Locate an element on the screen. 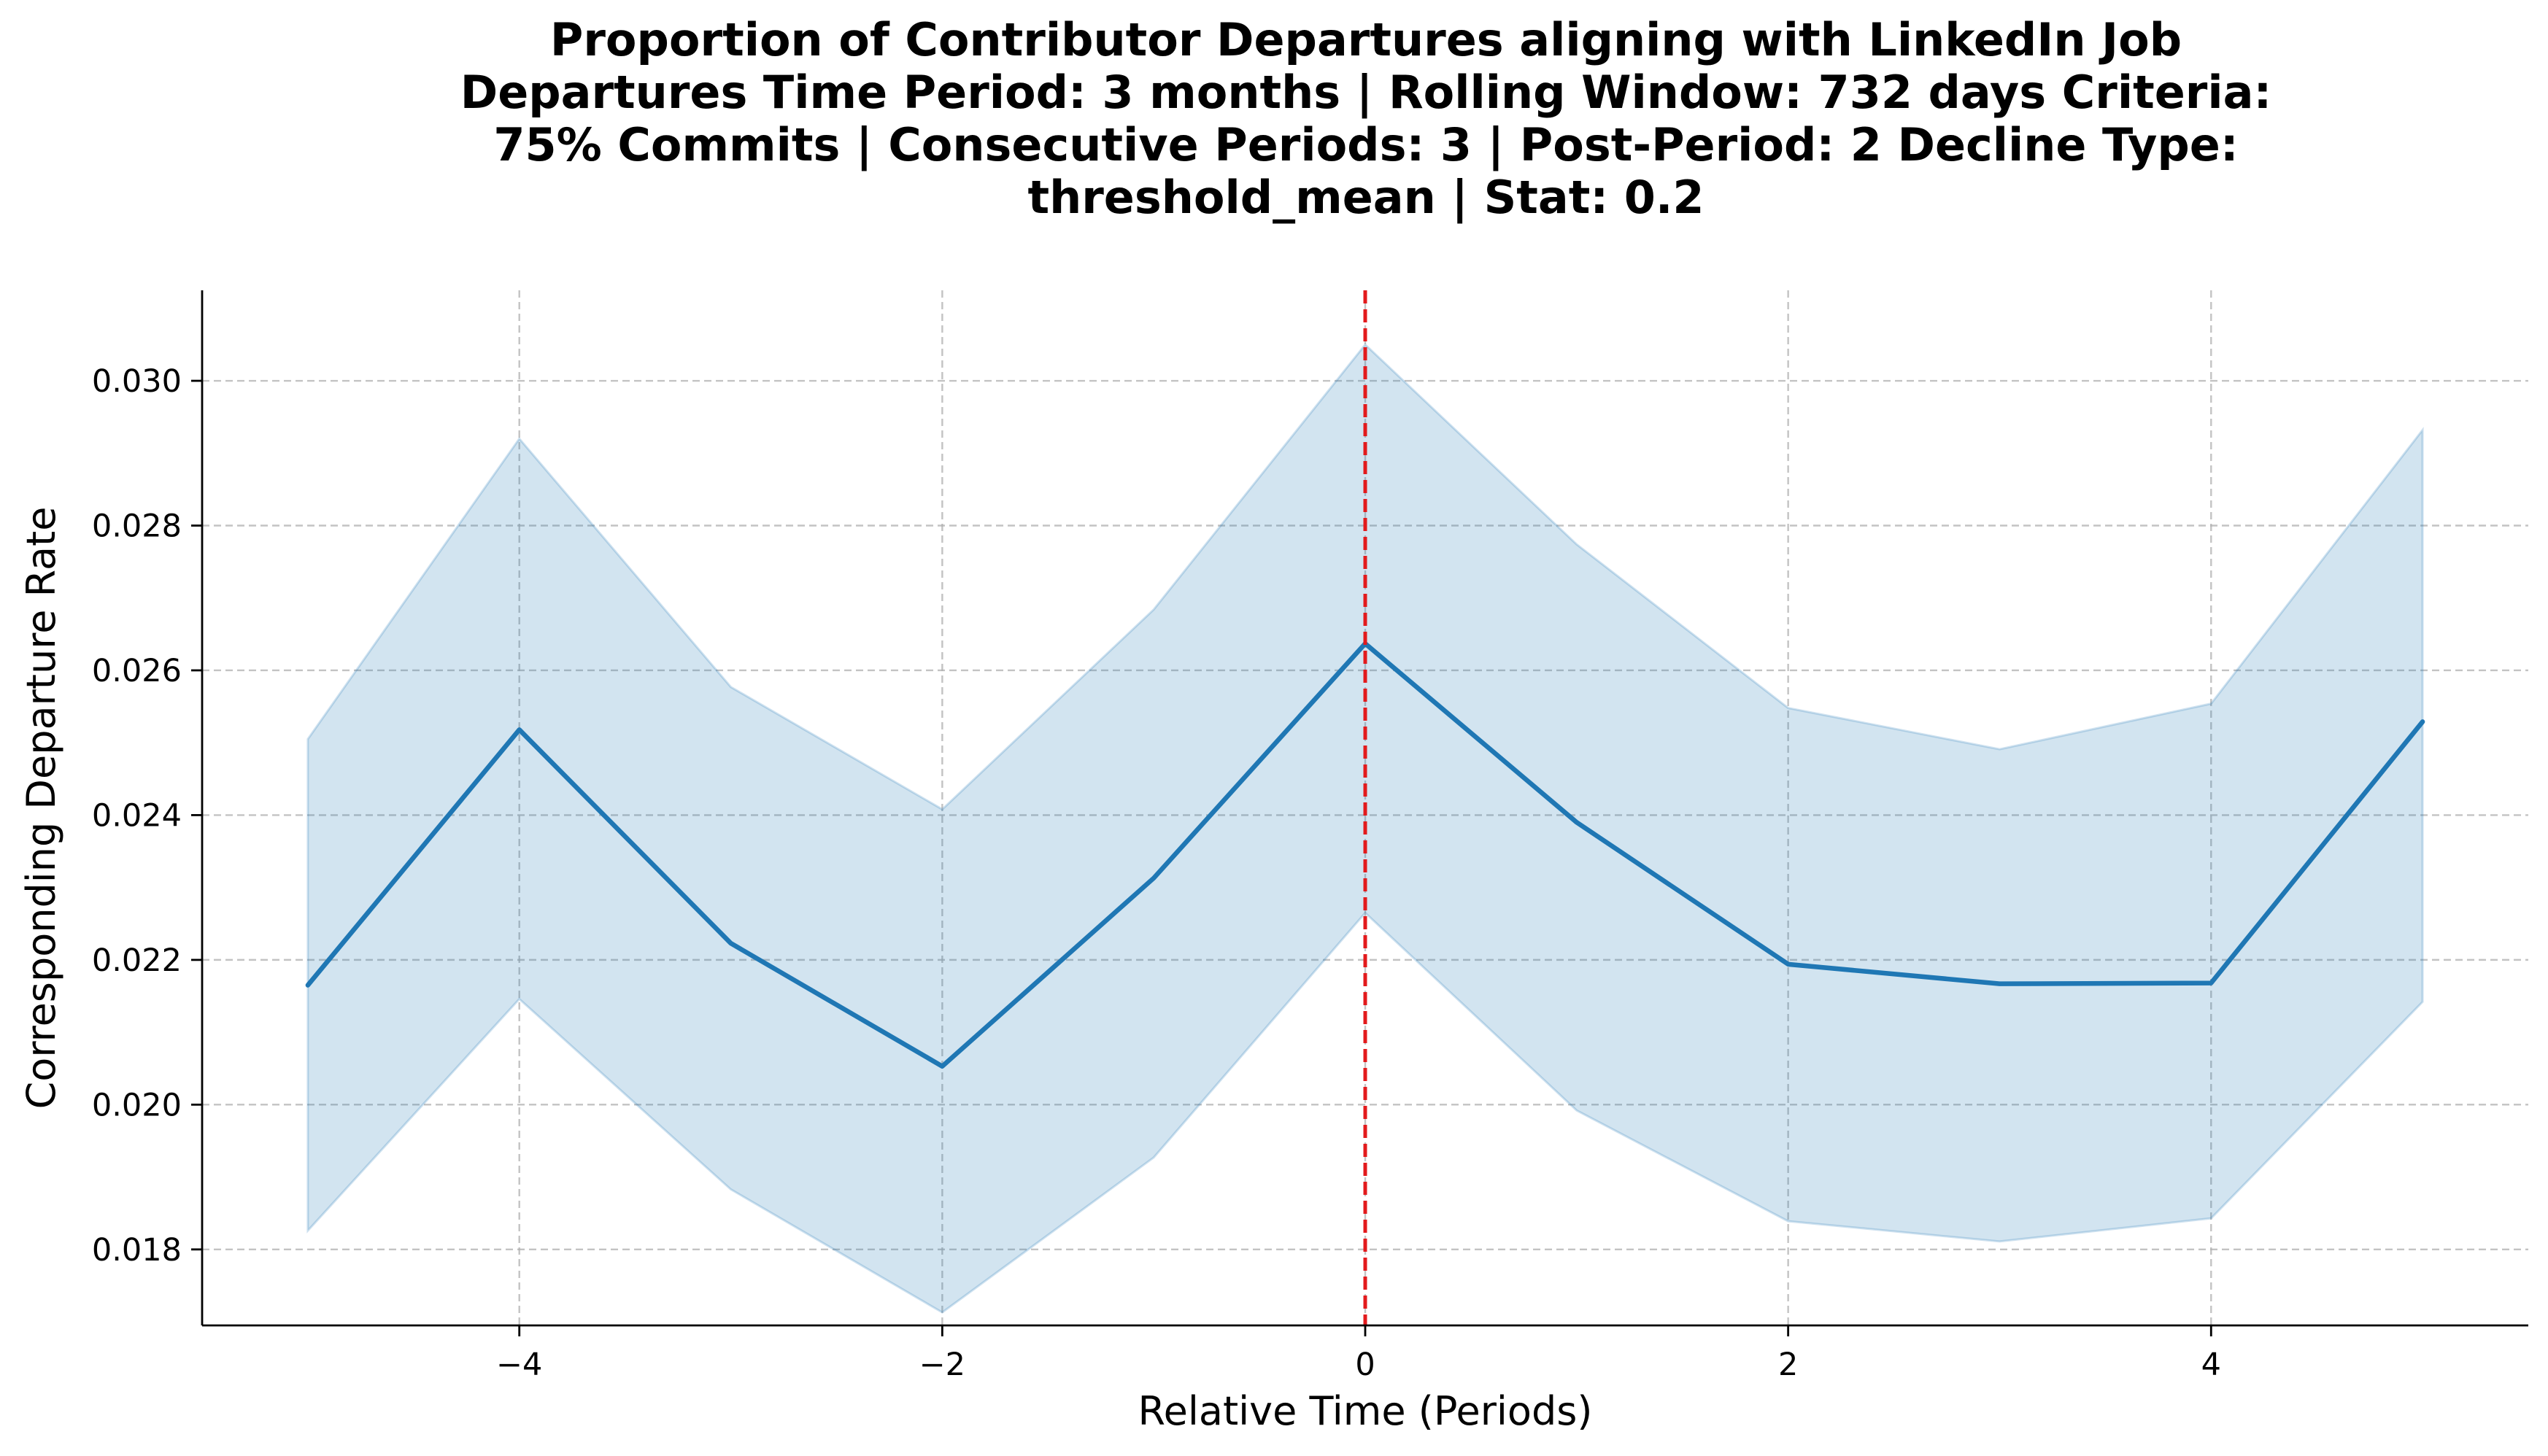  y-tick-label: 0.022 is located at coordinates (137, 960).